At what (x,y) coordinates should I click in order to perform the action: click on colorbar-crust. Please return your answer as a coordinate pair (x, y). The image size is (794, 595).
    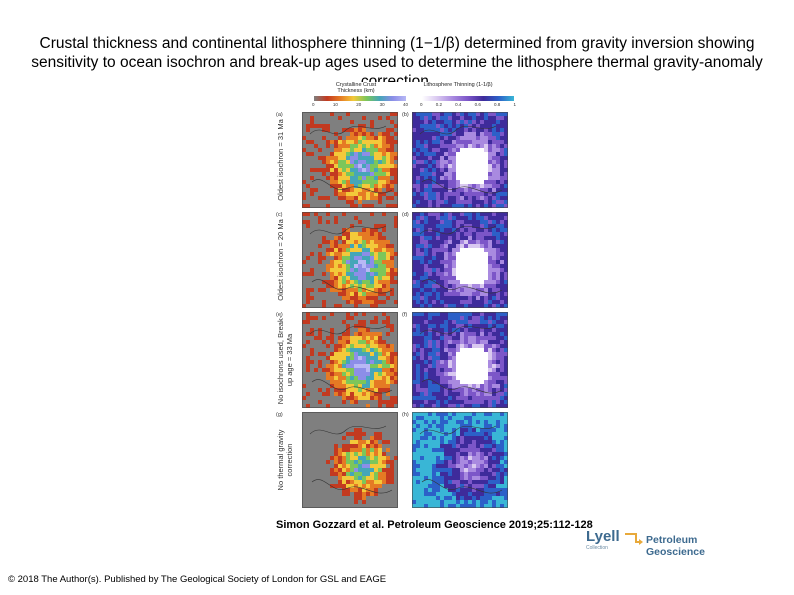
    Looking at the image, I should click on (360, 98).